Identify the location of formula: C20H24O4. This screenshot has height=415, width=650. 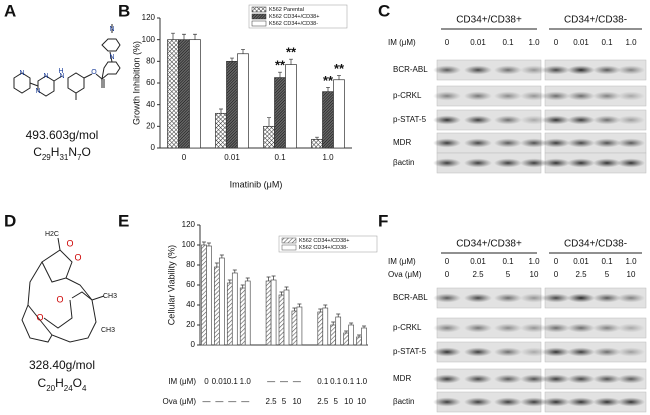
(63, 384).